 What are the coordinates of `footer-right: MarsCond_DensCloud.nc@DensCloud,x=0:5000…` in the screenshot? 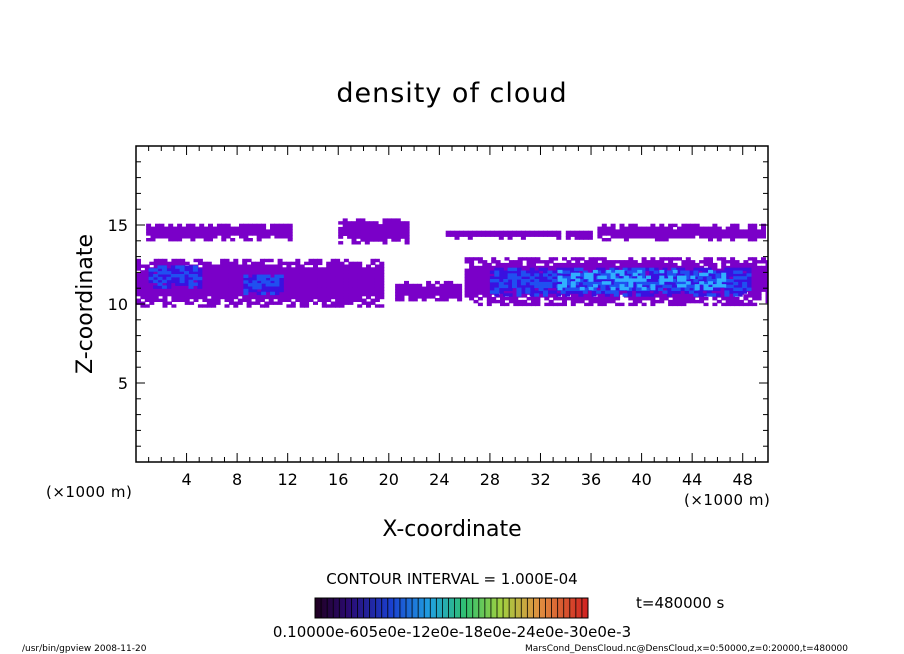 It's located at (686, 649).